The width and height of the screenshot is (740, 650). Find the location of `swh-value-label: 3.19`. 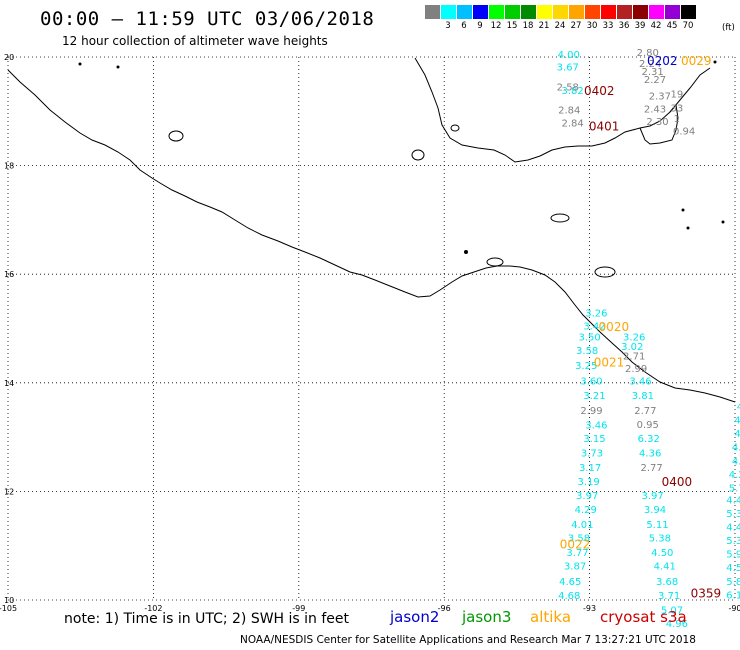

swh-value-label: 3.19 is located at coordinates (588, 482).